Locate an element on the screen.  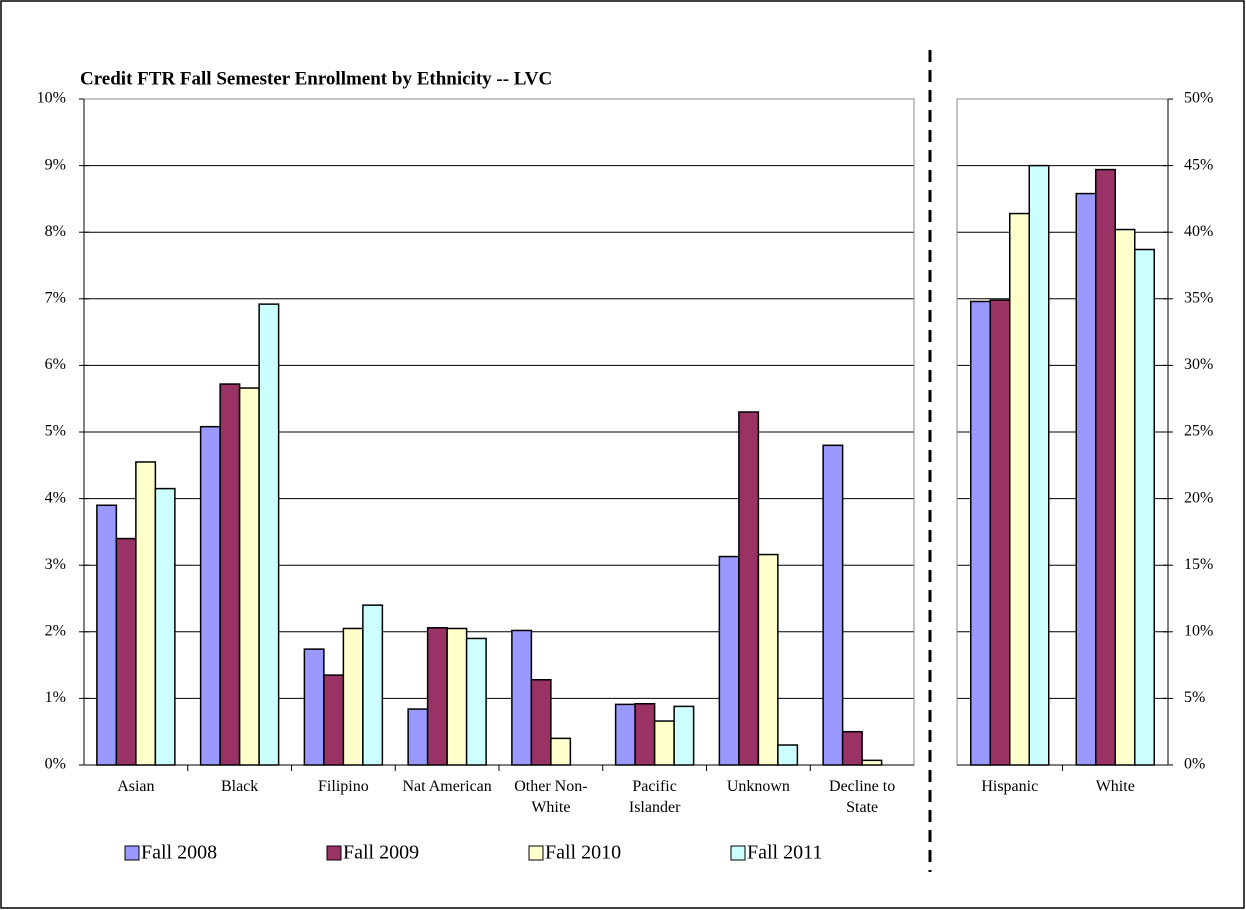
y-tick-label: 30% is located at coordinates (1198, 364).